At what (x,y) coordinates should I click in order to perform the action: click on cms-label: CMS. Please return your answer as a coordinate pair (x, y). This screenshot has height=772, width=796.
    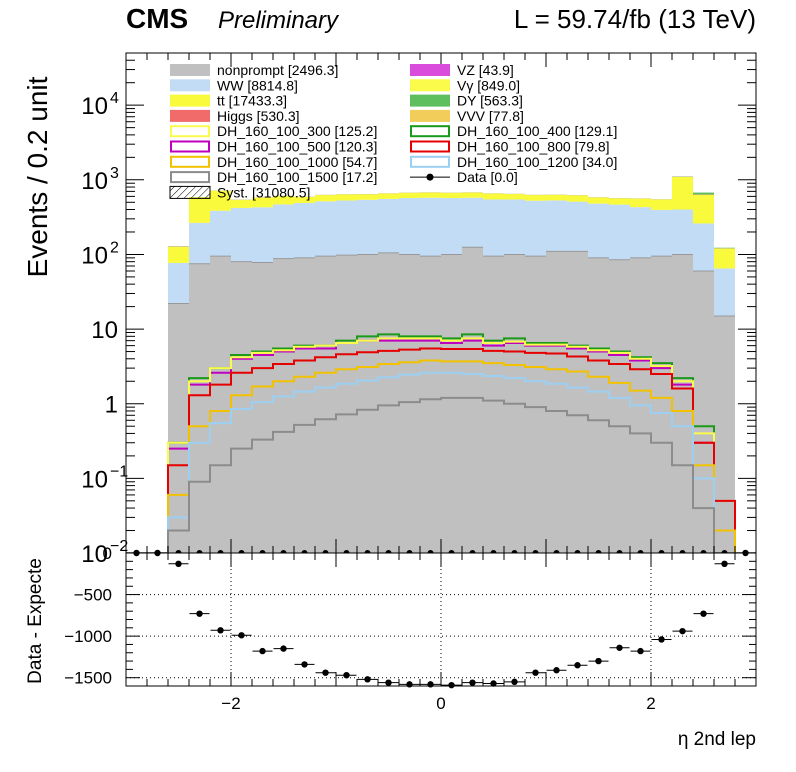
    Looking at the image, I should click on (157, 18).